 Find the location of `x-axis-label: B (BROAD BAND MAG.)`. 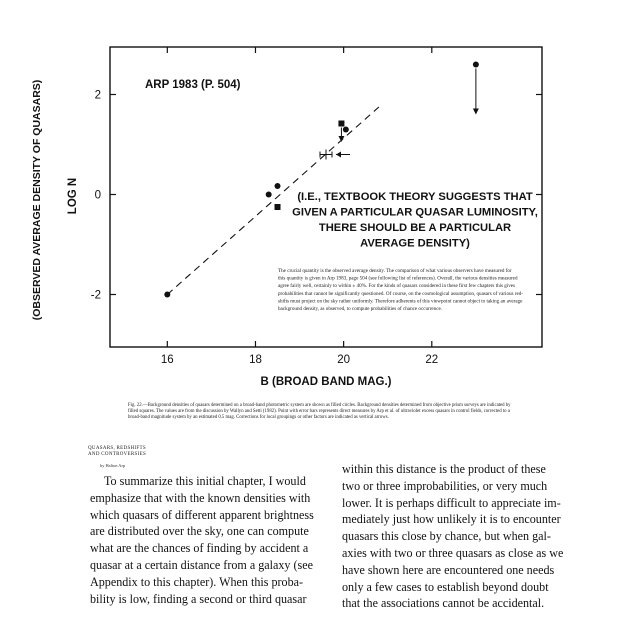

x-axis-label: B (BROAD BAND MAG.) is located at coordinates (326, 382).